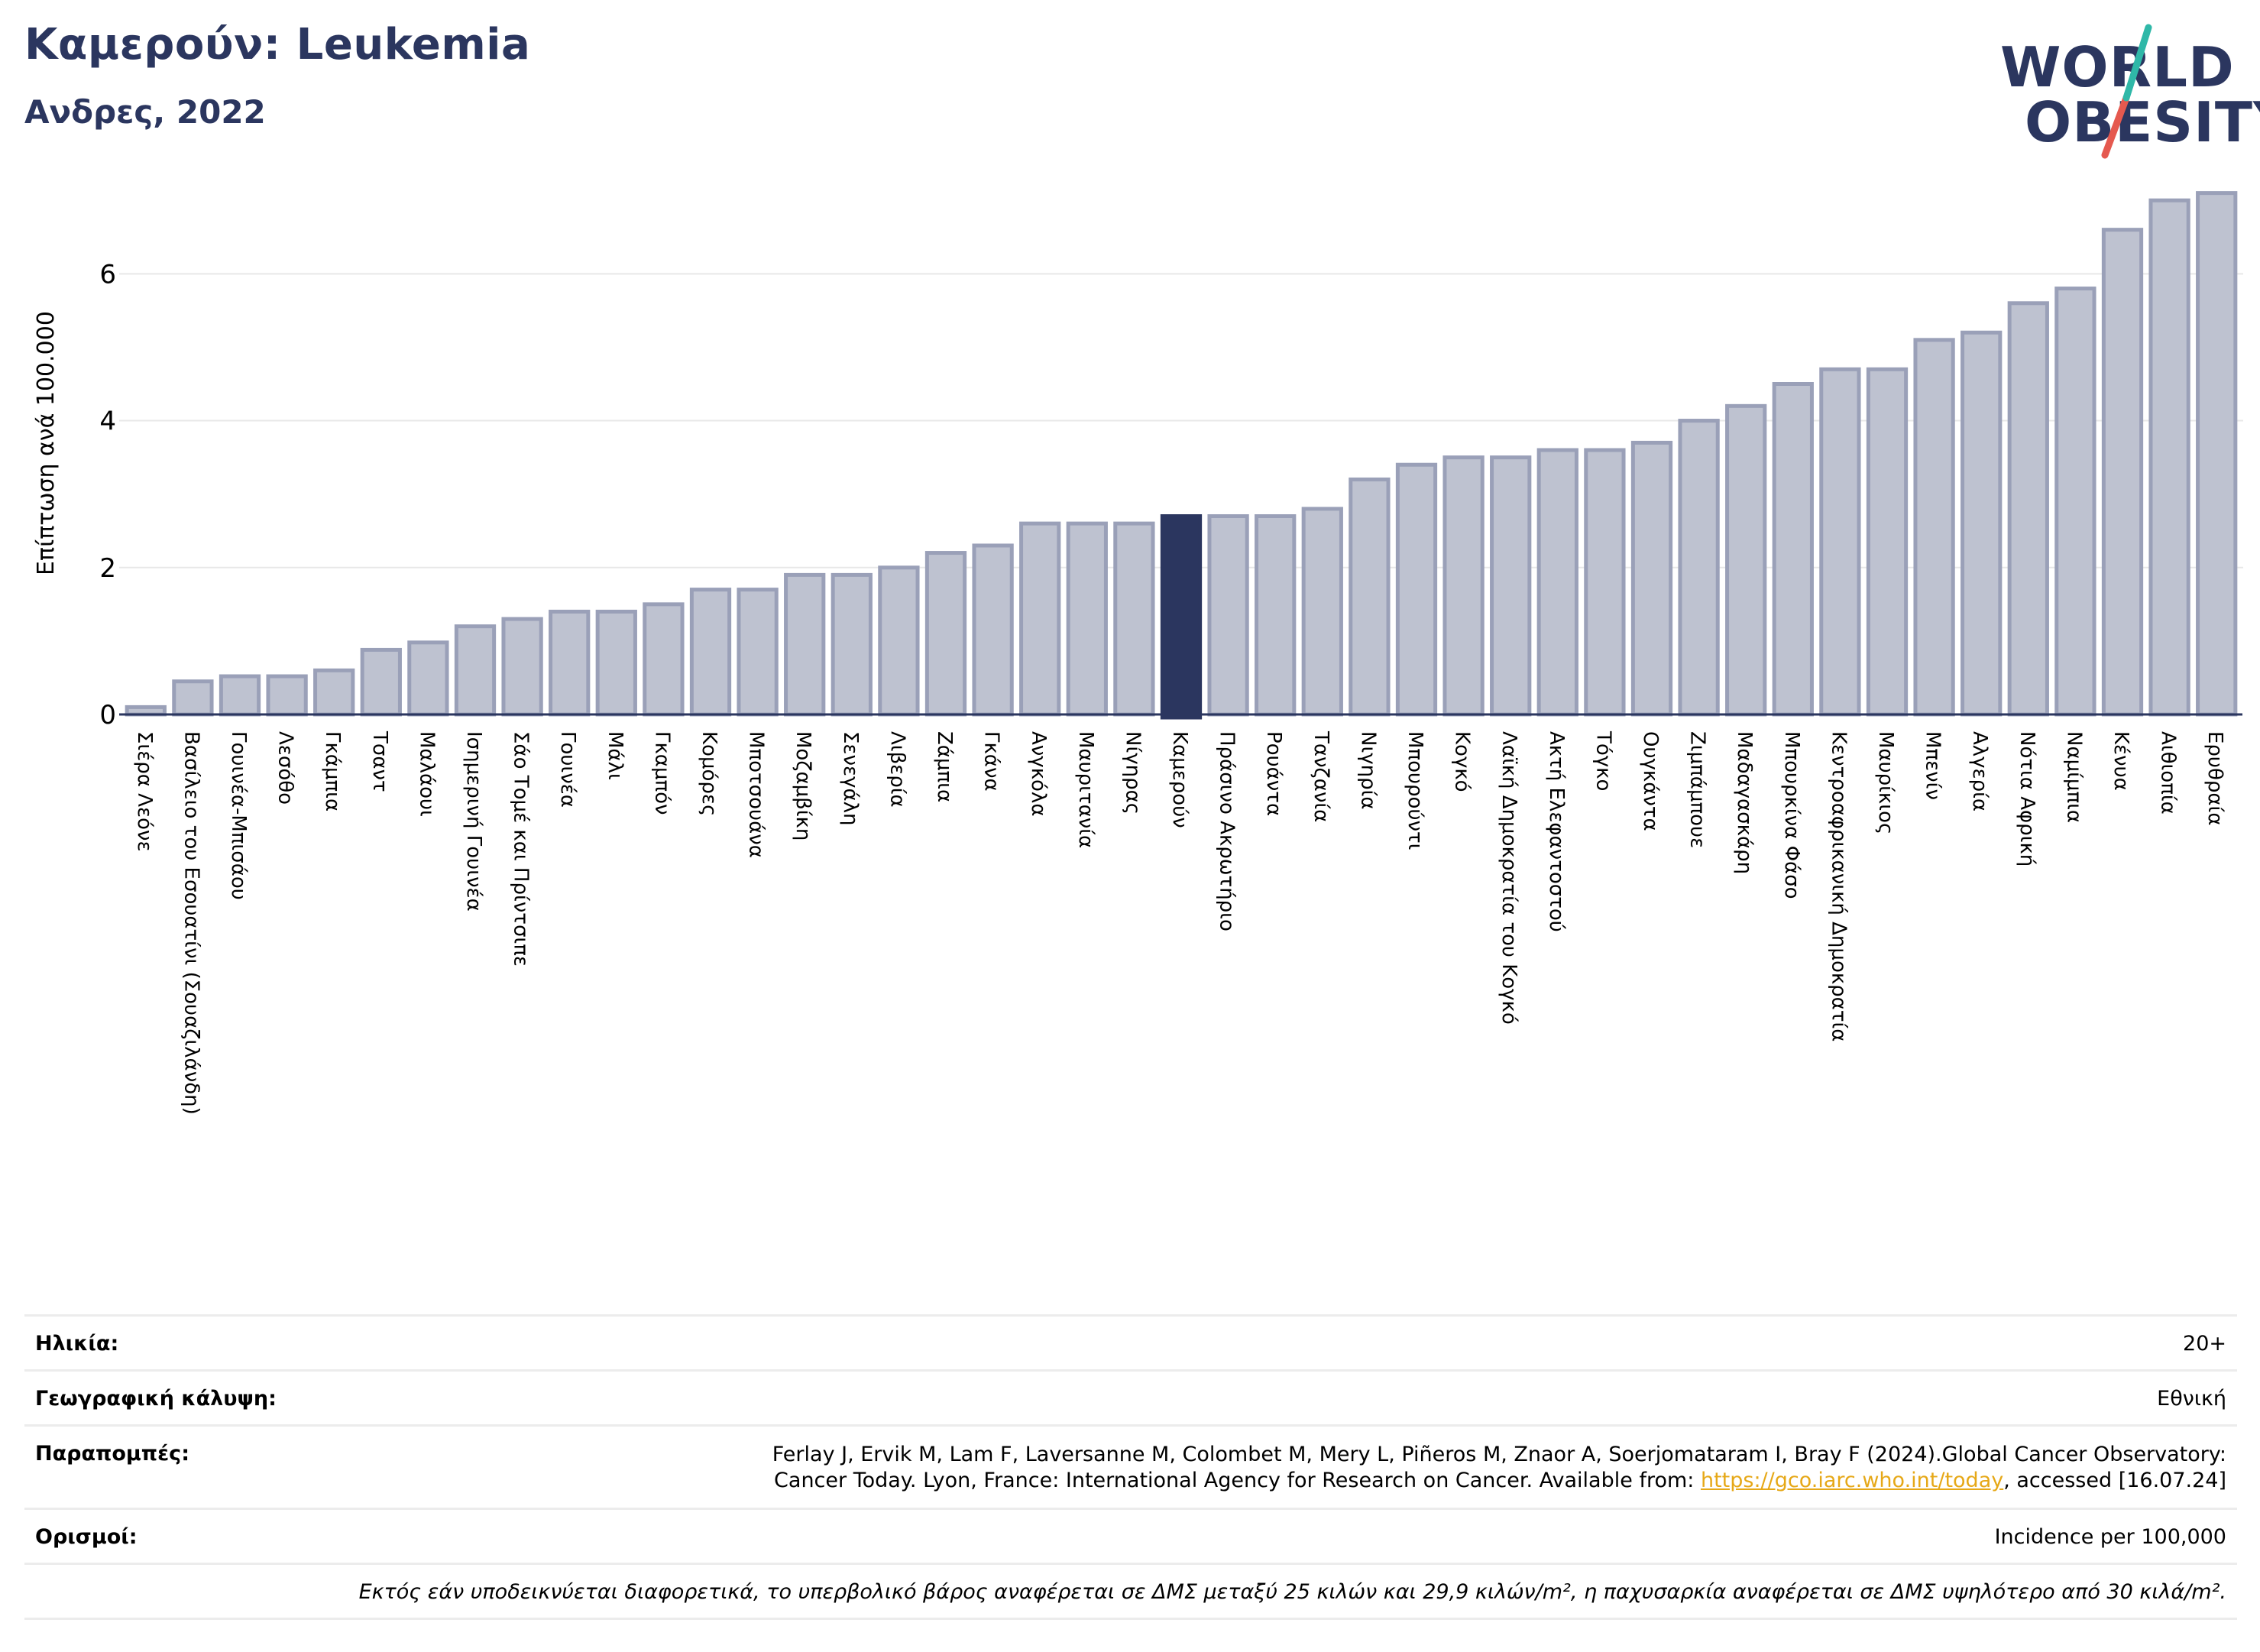 This screenshot has width=2260, height=1652. I want to click on x-tick-label: Λεσόθο, so click(285, 768).